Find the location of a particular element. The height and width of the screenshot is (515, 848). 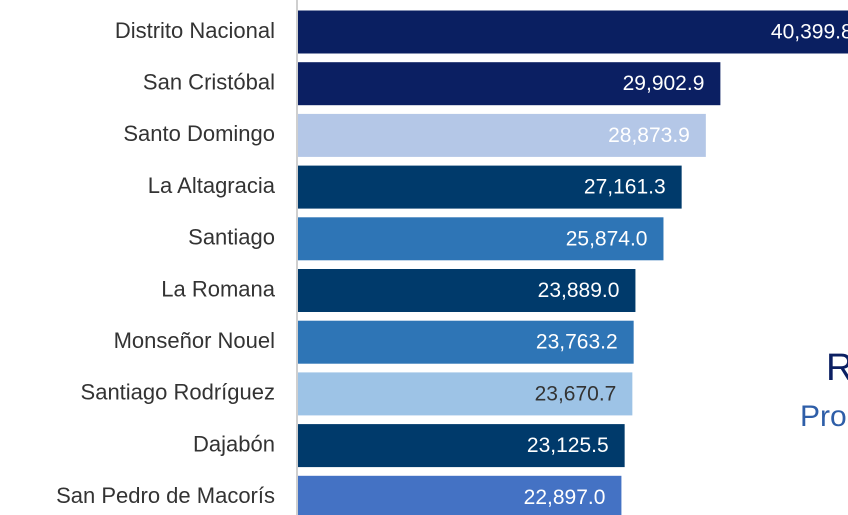

value-label: 23,670.7 is located at coordinates (576, 393).